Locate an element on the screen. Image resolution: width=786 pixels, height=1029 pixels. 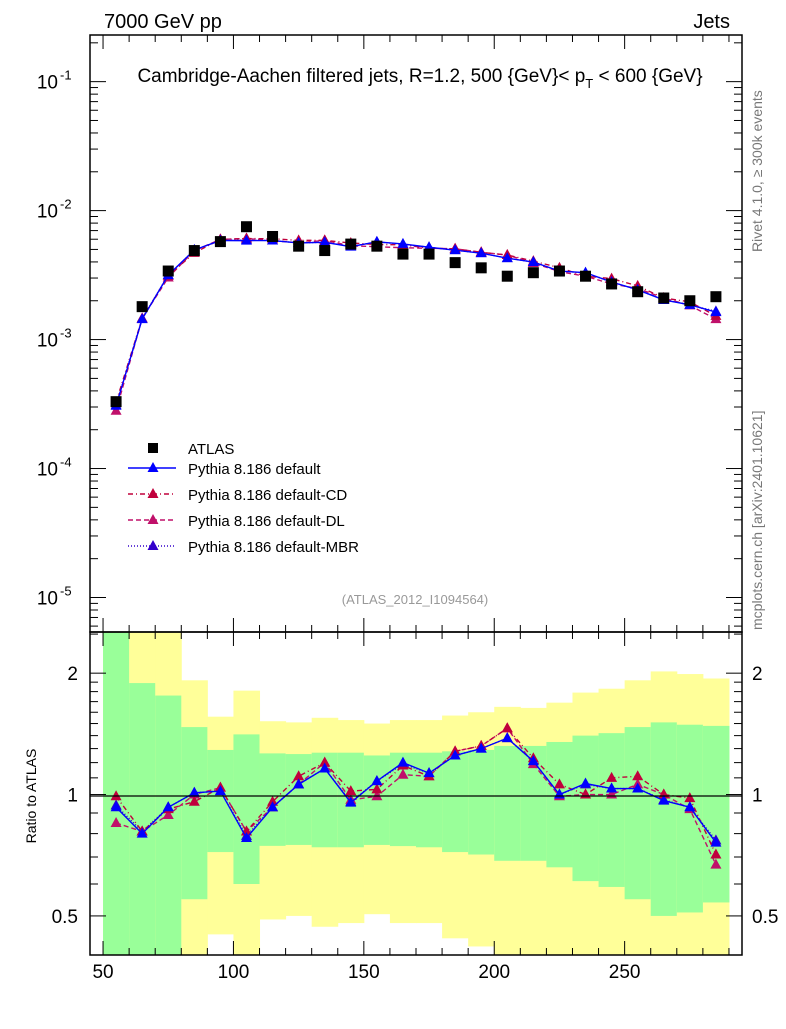
legend-label: Pythia 8.186 default-DL is located at coordinates (266, 521).